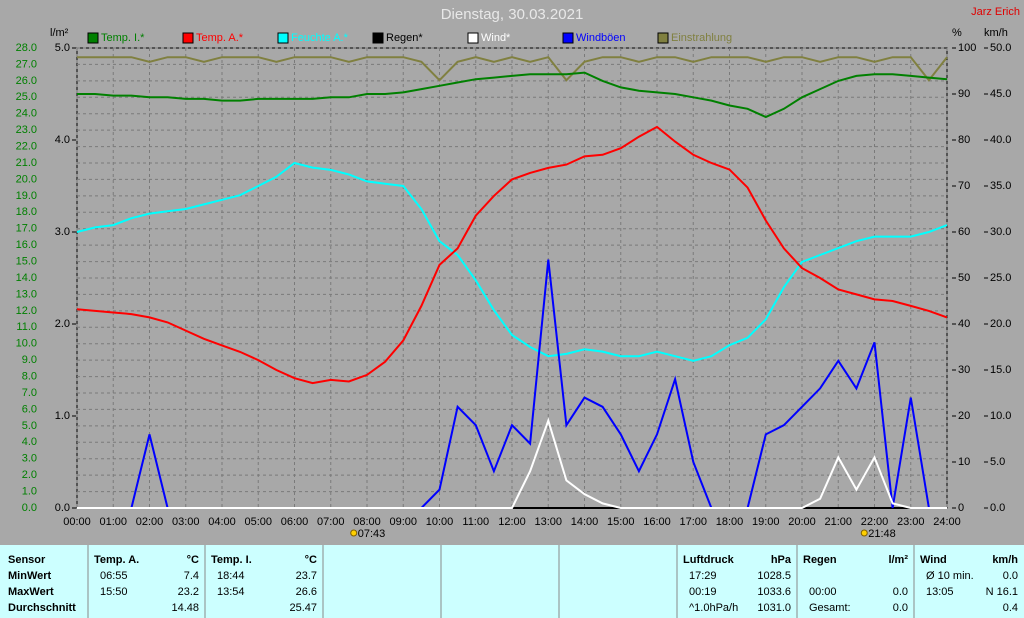  What do you see at coordinates (875, 522) in the screenshot?
I see `x-tick-label: 22:00` at bounding box center [875, 522].